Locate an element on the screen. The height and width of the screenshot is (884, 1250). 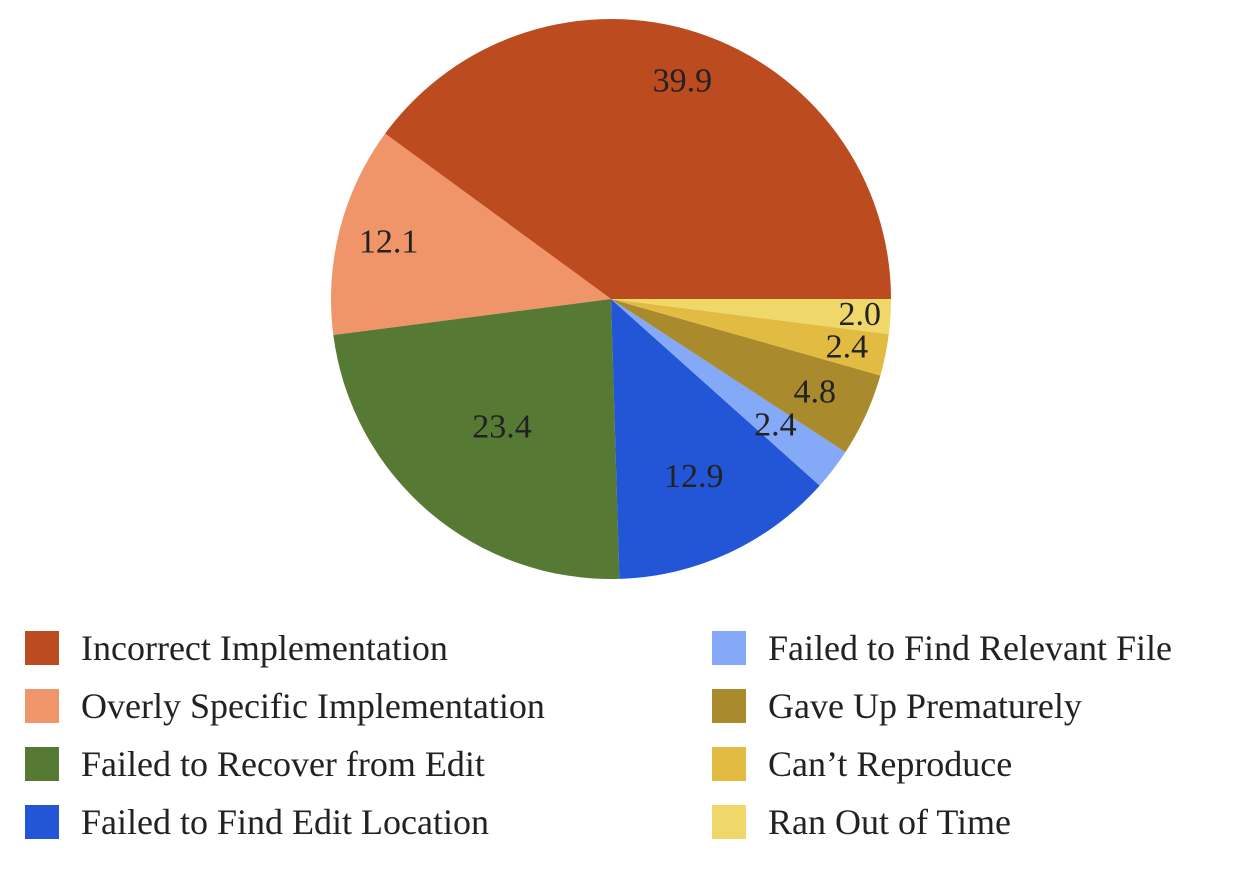
pie-data-label: 4.8 is located at coordinates (815, 391).